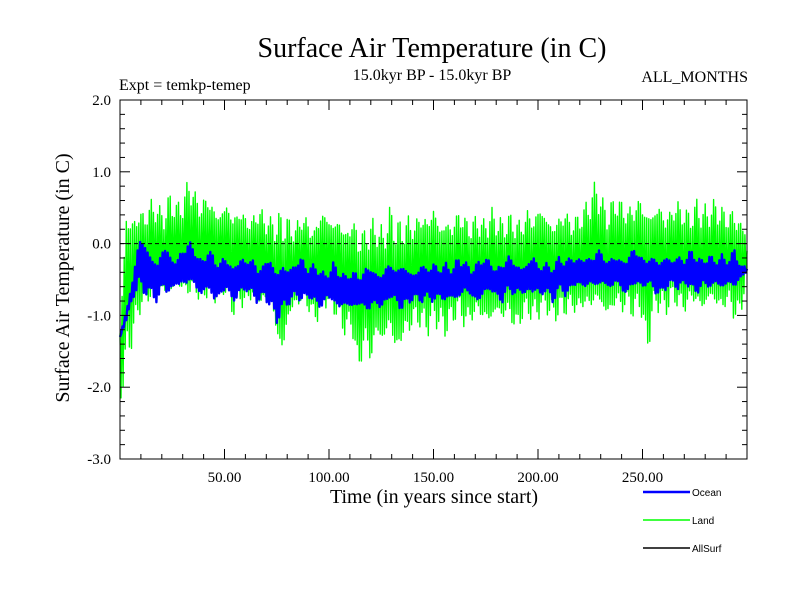  What do you see at coordinates (101, 101) in the screenshot?
I see `y-tick-label: 2.0` at bounding box center [101, 101].